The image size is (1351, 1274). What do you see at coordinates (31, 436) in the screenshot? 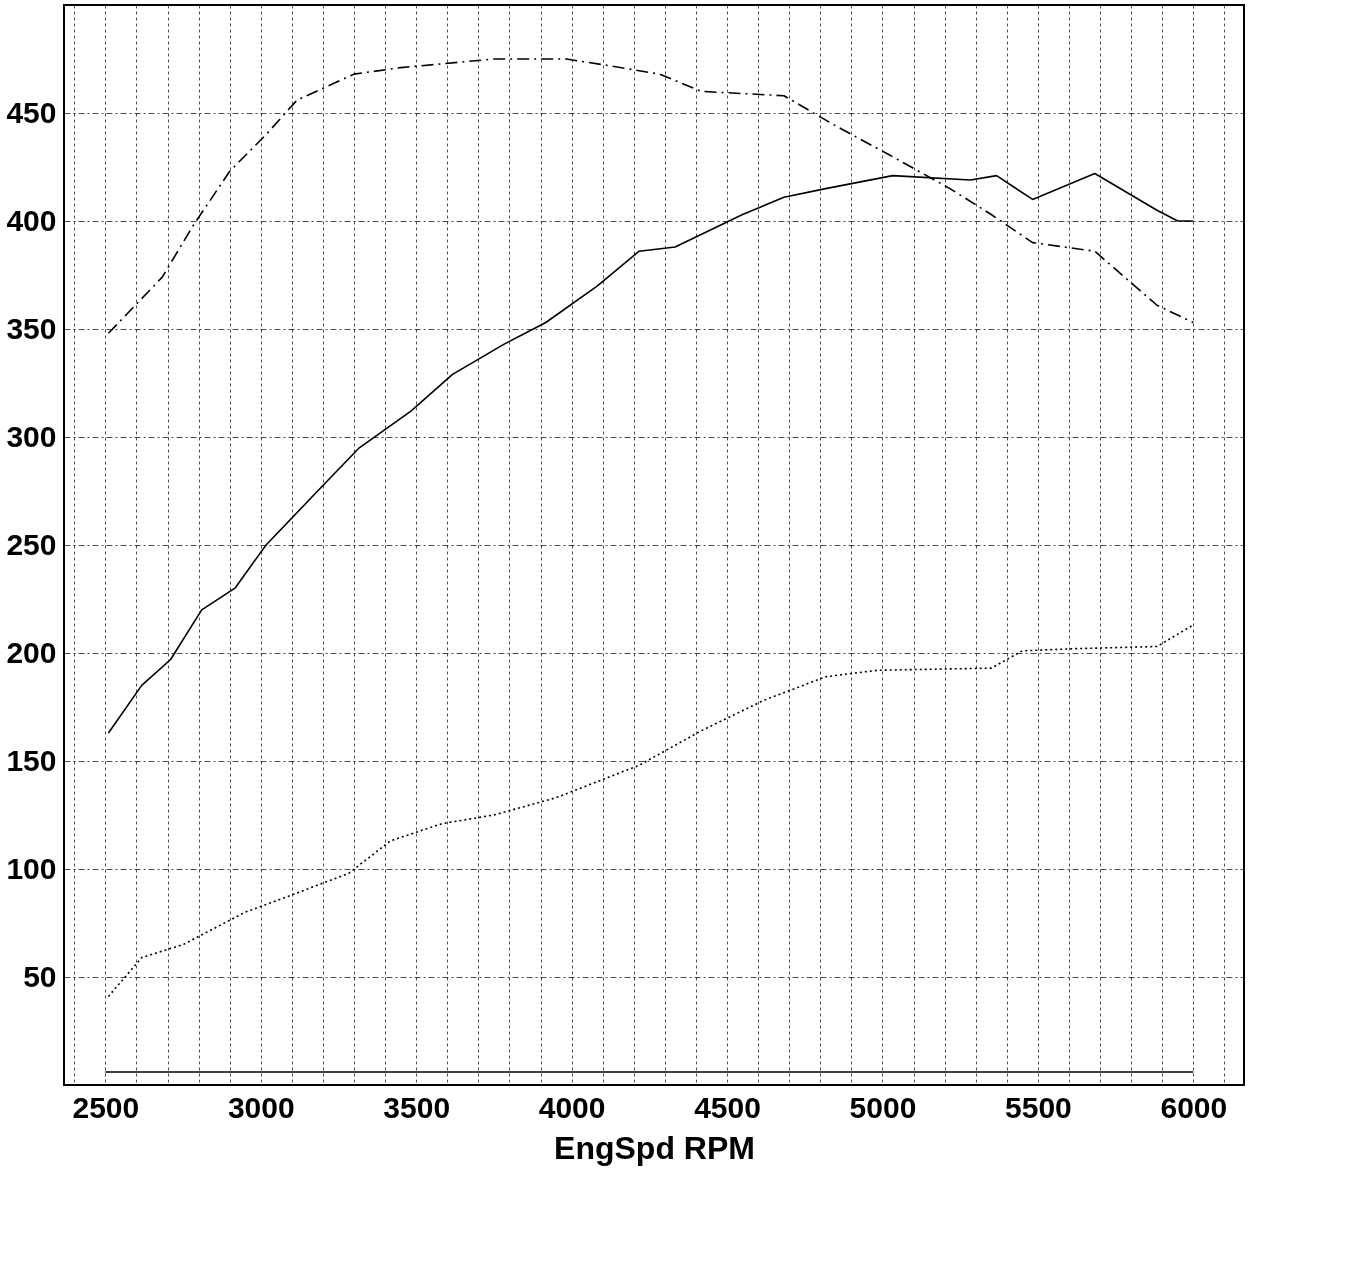
I see `y-tick-label: 300` at bounding box center [31, 436].